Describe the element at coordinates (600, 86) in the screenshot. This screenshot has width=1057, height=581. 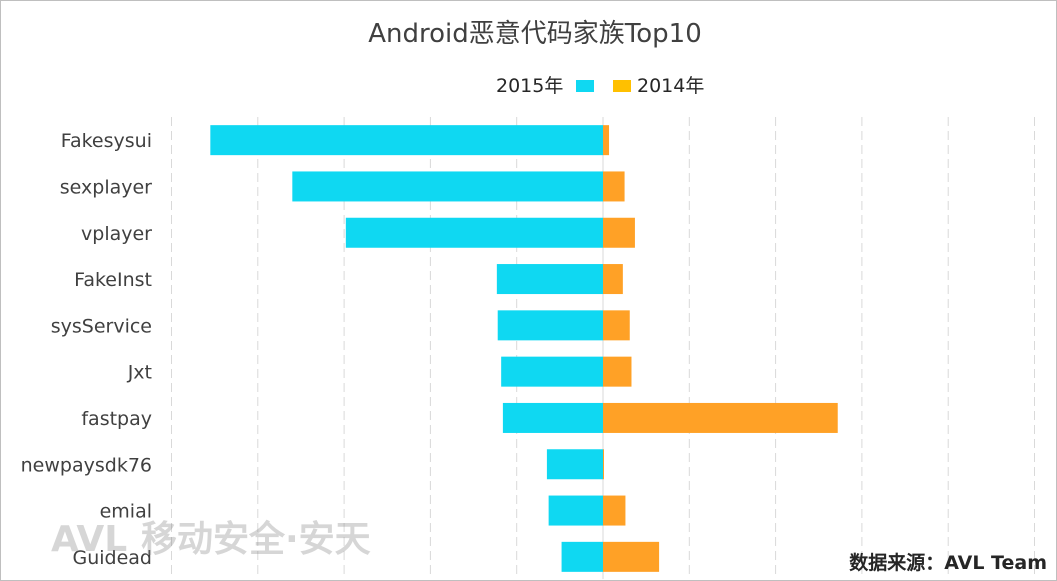
I see `legend: 2015年 2014年` at that location.